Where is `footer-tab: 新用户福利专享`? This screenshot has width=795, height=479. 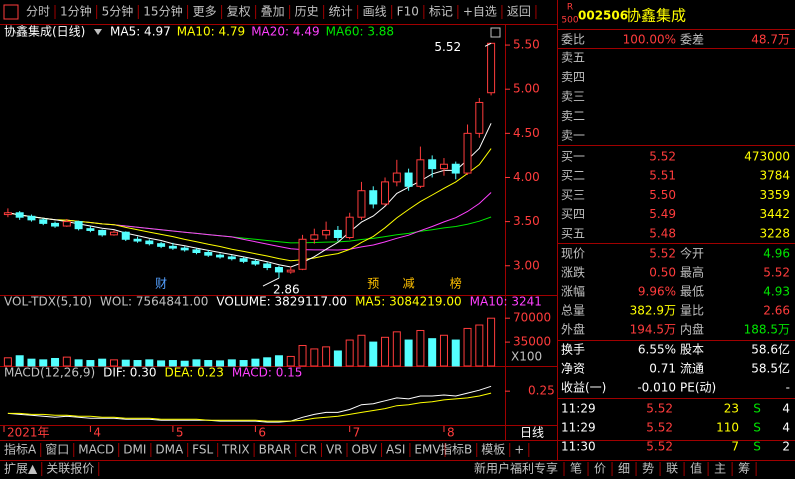 footer-tab: 新用户福利专享 is located at coordinates (516, 468).